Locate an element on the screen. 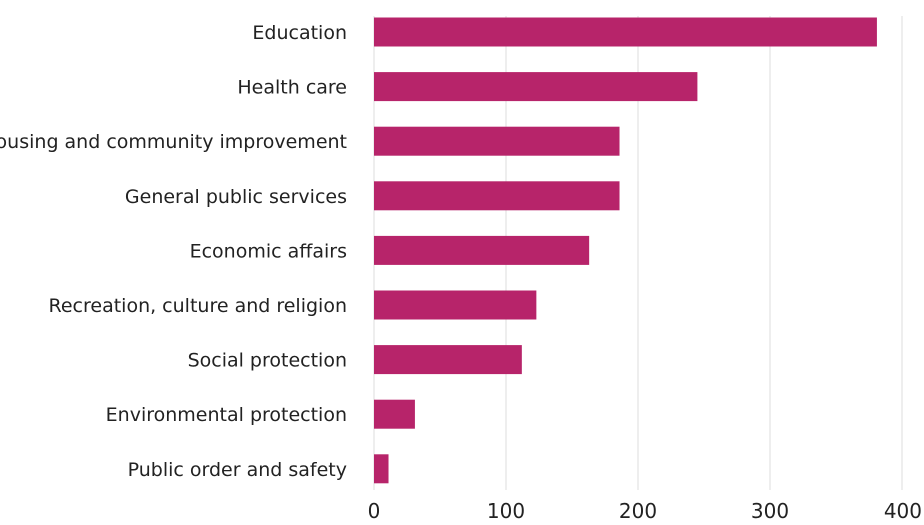  category-label: Recreation, culture and religion is located at coordinates (198, 306).